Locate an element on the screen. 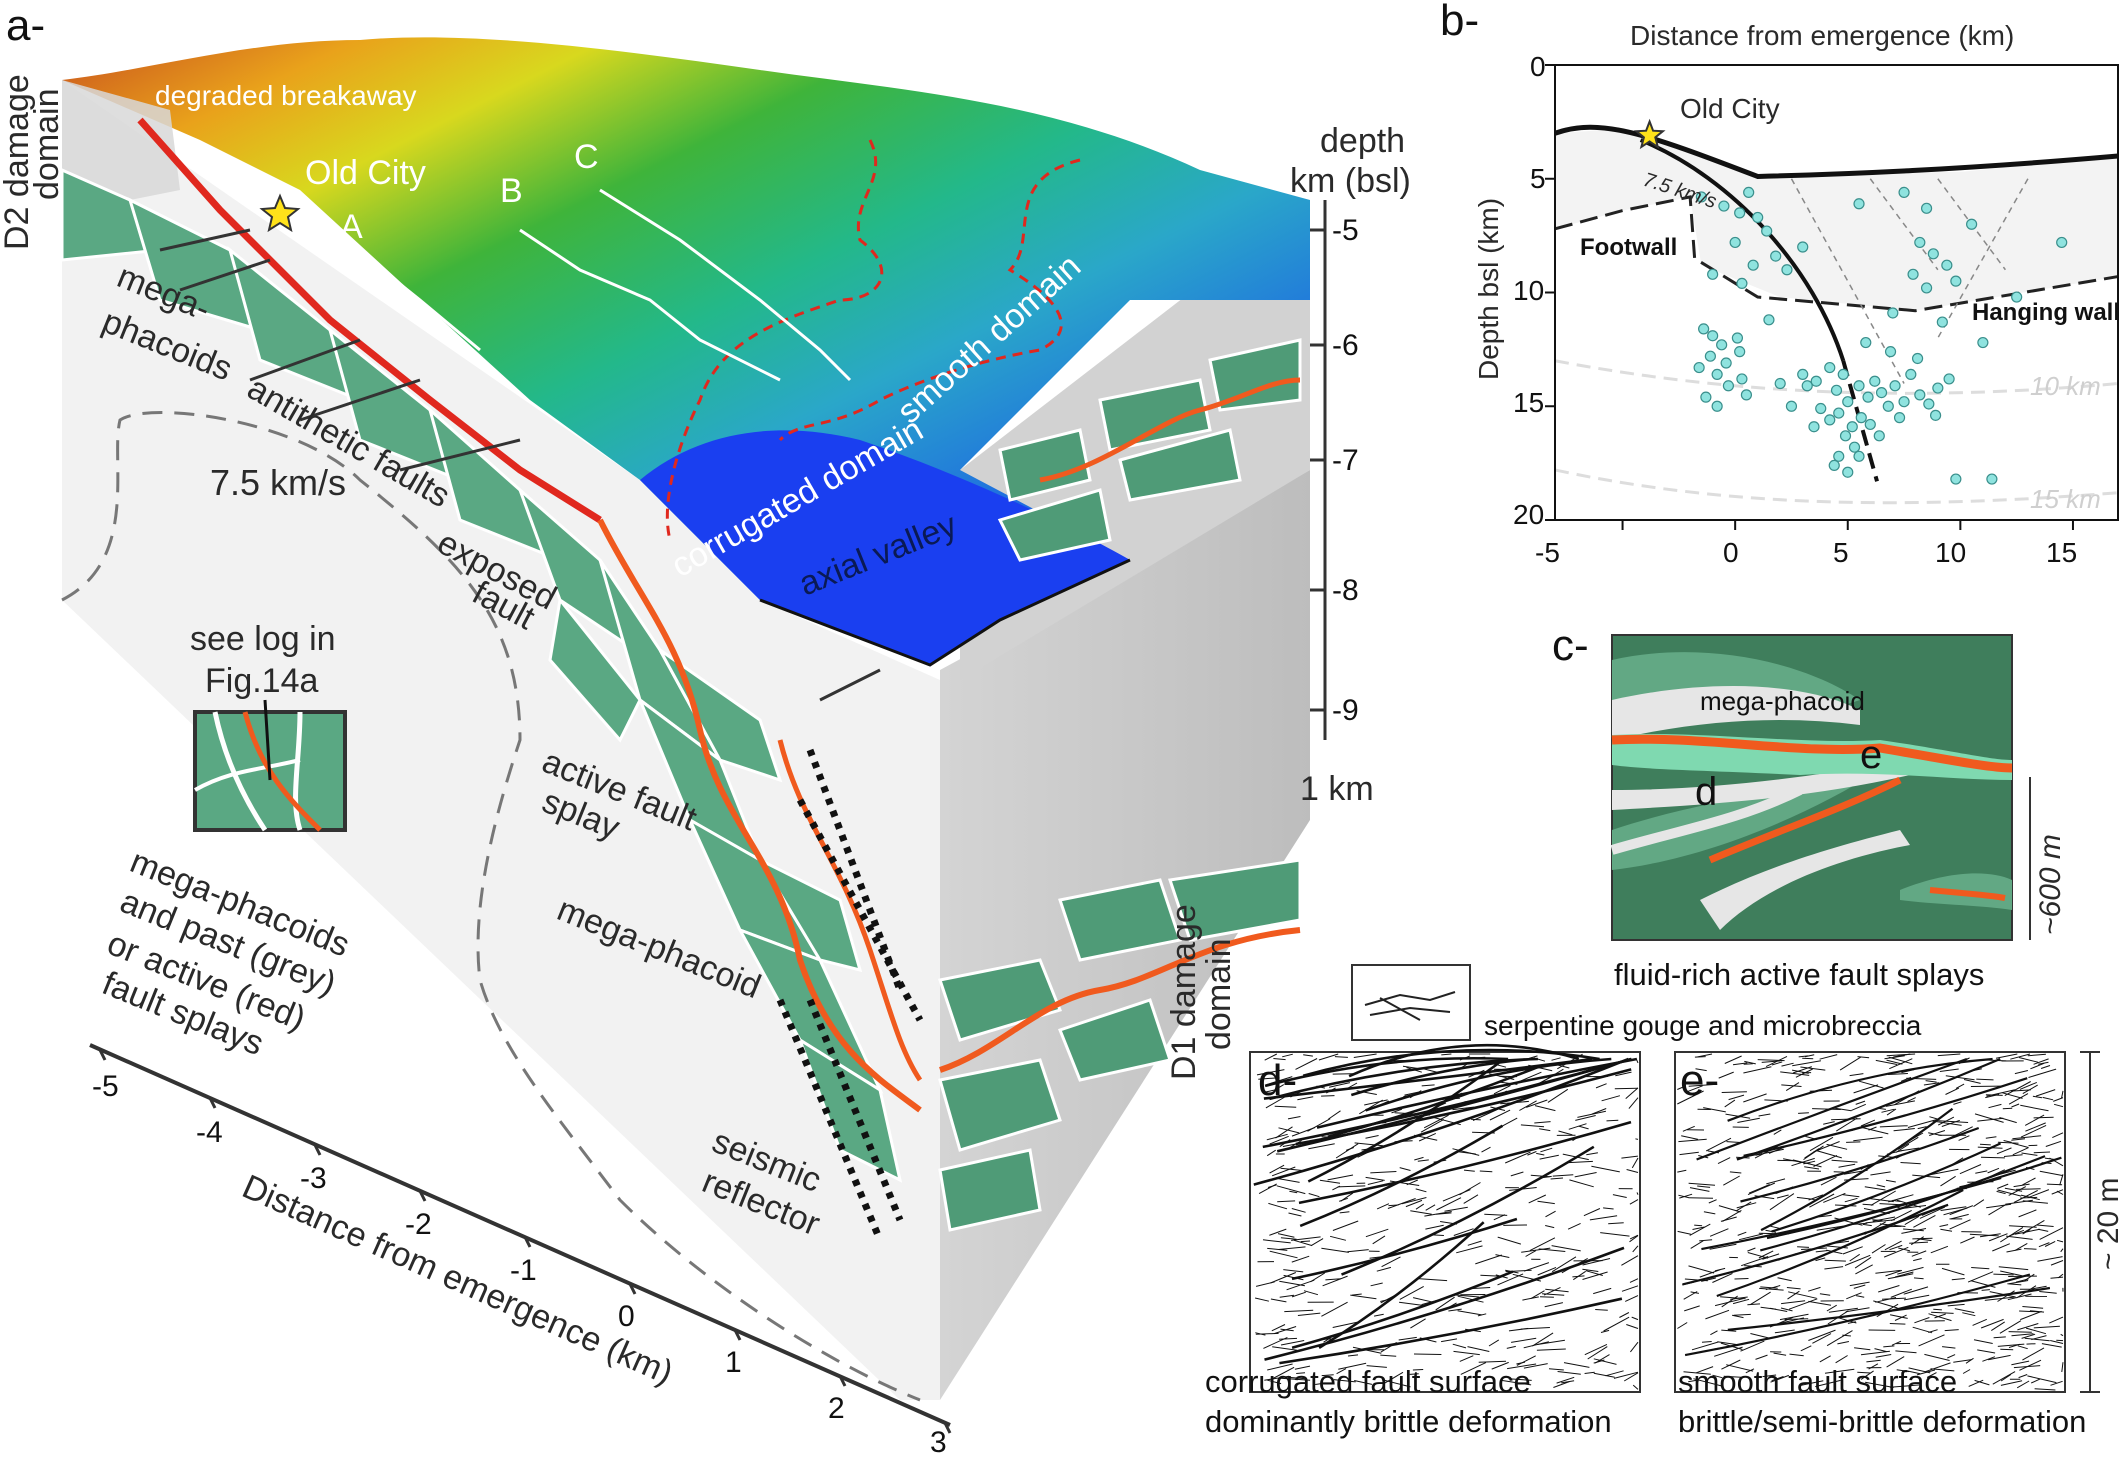  old-city-star-a is located at coordinates (280, 213).